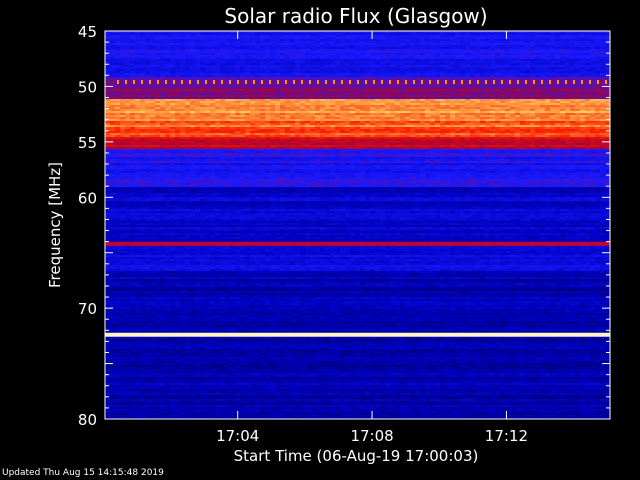 Image resolution: width=640 pixels, height=480 pixels. Describe the element at coordinates (87, 143) in the screenshot. I see `y-tick-label: 55` at that location.